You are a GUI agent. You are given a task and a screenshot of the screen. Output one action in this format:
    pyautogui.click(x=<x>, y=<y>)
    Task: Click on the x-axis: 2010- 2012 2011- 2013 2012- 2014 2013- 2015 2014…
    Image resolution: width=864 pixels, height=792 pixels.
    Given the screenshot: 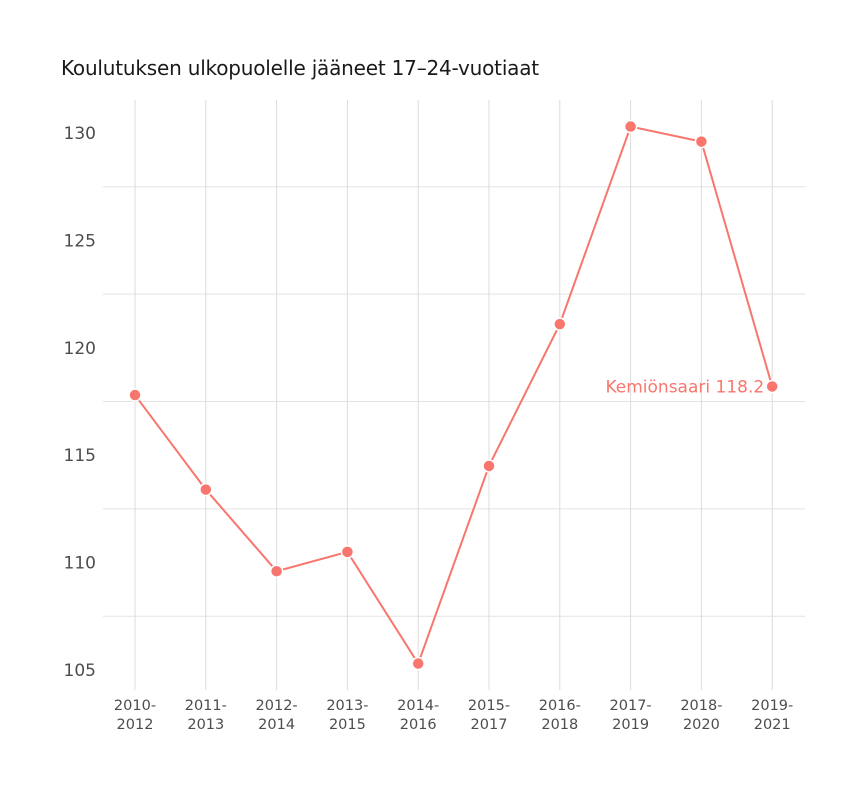 What is the action you would take?
    pyautogui.click(x=453, y=715)
    